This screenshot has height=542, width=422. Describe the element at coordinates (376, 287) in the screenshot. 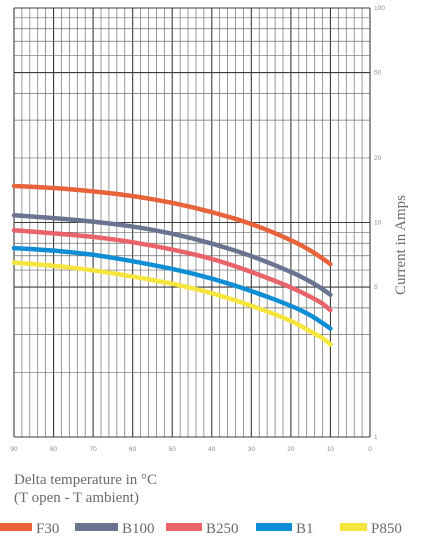

I see `y-tick-label: 5` at that location.